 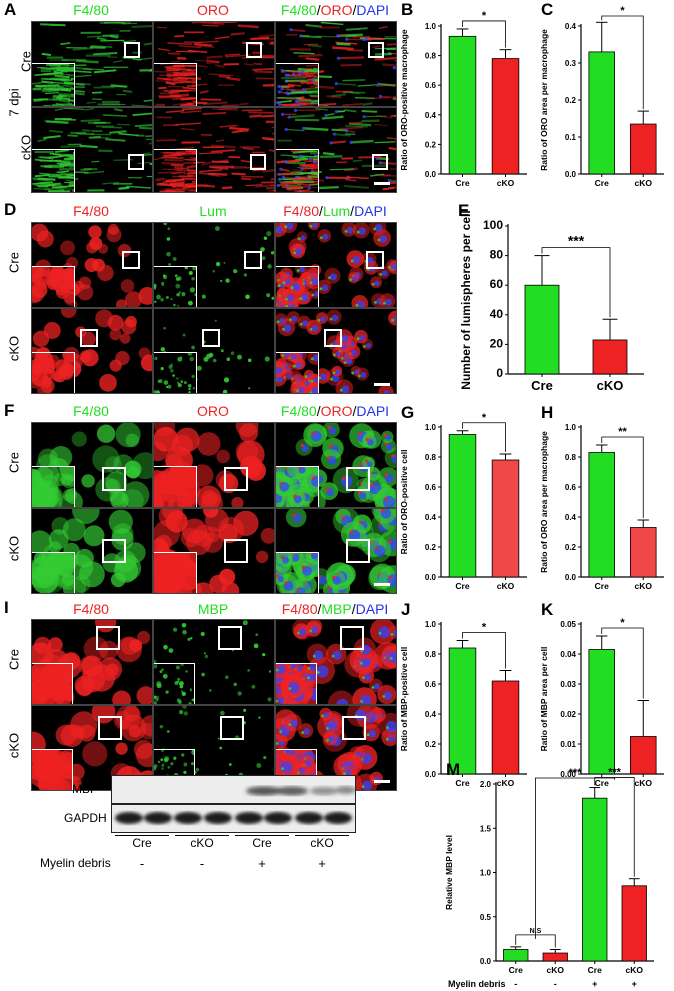 I want to click on col-header-F-0: F4/80, so click(x=91, y=411).